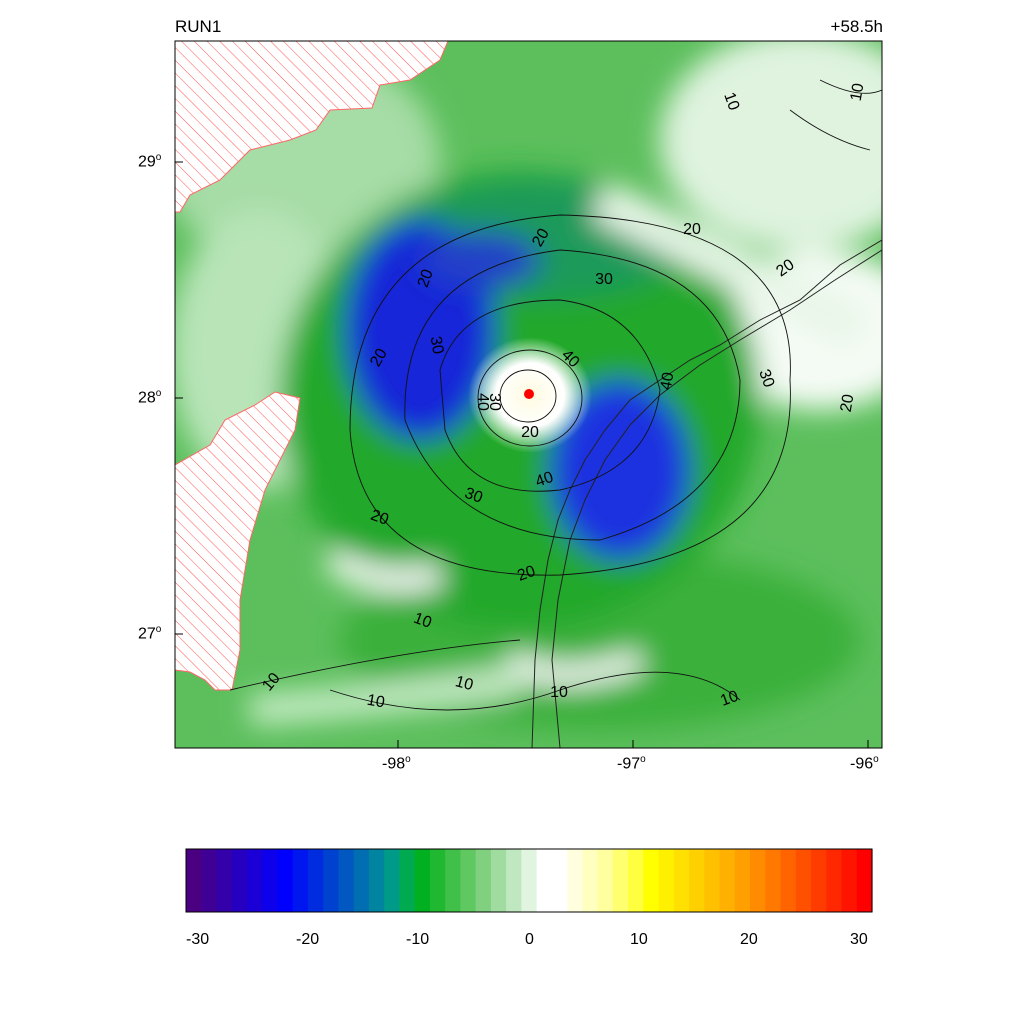 Image resolution: width=1024 pixels, height=1024 pixels. Describe the element at coordinates (864, 763) in the screenshot. I see `lon-tick-label: -96o` at that location.